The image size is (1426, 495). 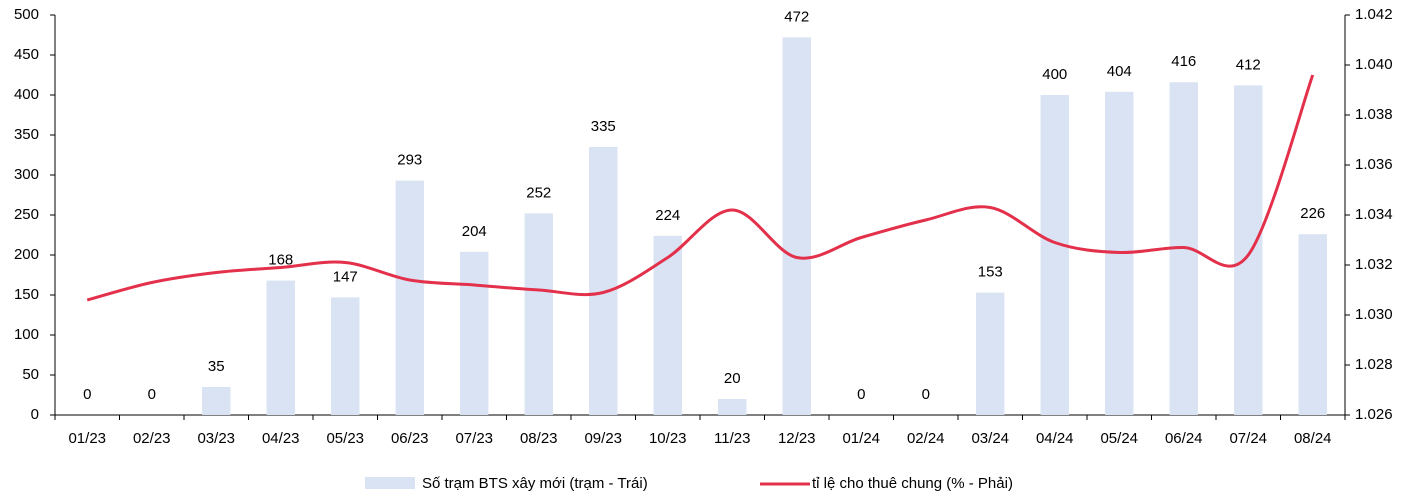 What do you see at coordinates (30, 374) in the screenshot?
I see `y-tick-label: 50` at bounding box center [30, 374].